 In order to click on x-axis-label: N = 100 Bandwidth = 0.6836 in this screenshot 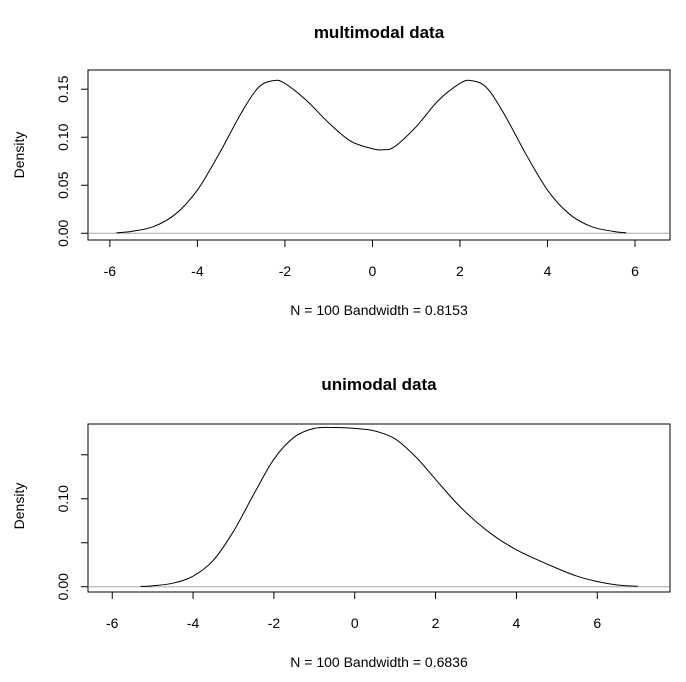, I will do `click(379, 662)`.